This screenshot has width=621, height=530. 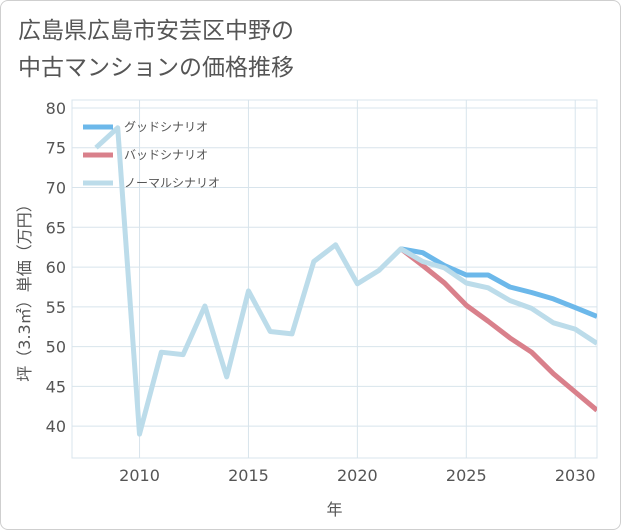 What do you see at coordinates (56, 188) in the screenshot?
I see `y-tick-label: 70` at bounding box center [56, 188].